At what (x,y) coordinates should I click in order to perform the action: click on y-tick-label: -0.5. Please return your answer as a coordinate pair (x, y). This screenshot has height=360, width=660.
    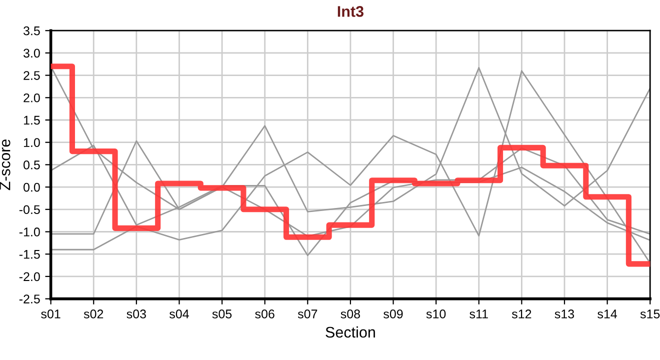
    Looking at the image, I should click on (29, 209).